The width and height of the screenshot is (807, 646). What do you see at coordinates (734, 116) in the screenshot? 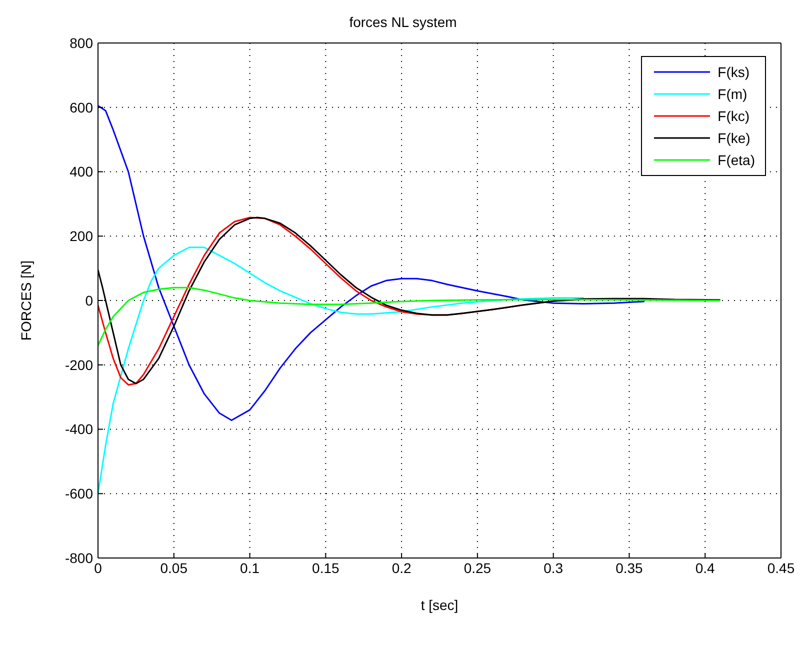
I see `legend-label: F(kc)` at bounding box center [734, 116].